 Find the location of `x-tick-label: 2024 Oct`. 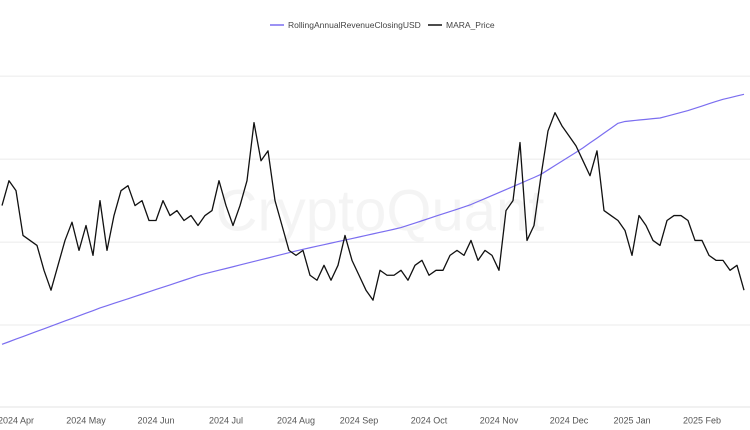

x-tick-label: 2024 Oct is located at coordinates (429, 420).